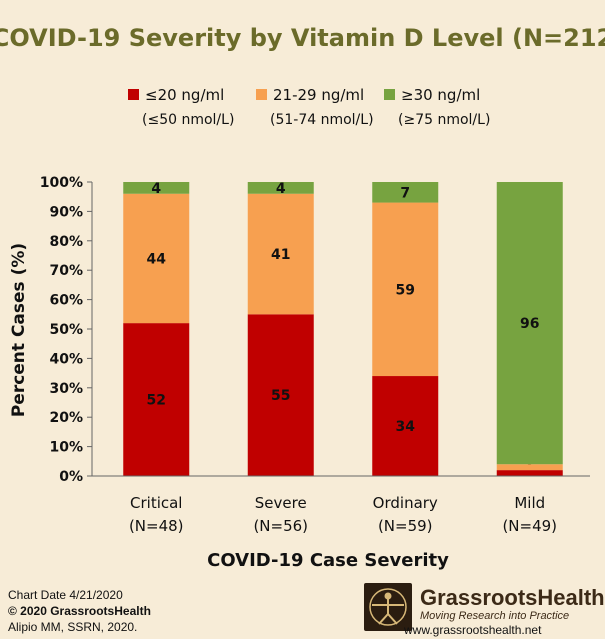 The image size is (605, 639). Describe the element at coordinates (495, 616) in the screenshot. I see `logo-tagline: Moving Research into Practice` at that location.